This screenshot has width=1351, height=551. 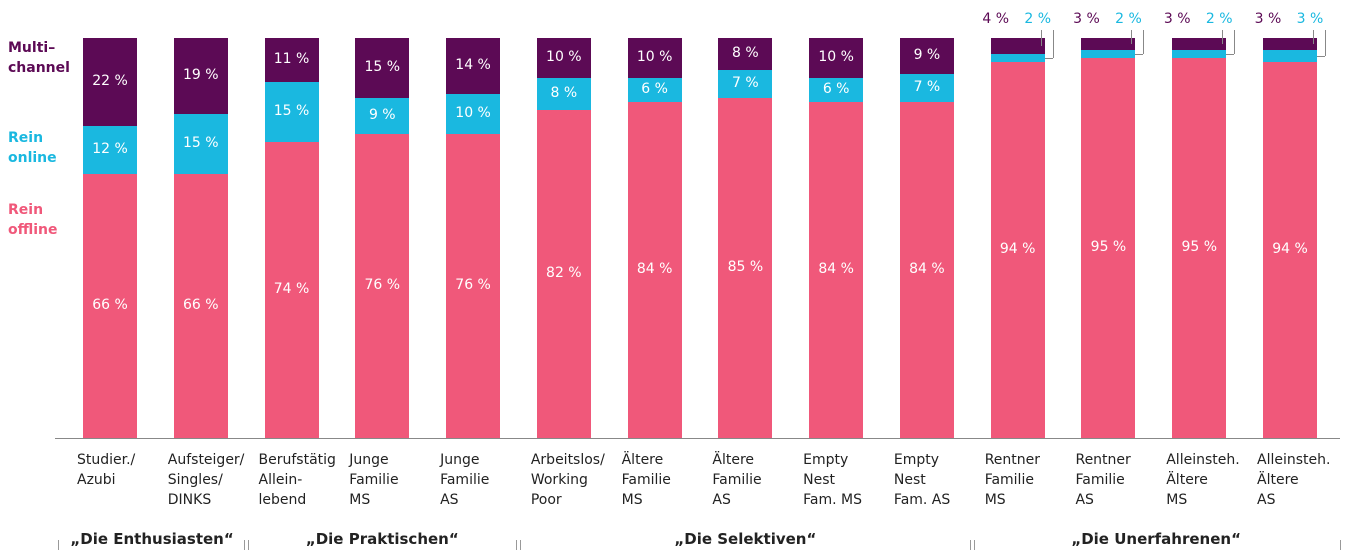 I want to click on value-label: 12 %, so click(x=110, y=149).